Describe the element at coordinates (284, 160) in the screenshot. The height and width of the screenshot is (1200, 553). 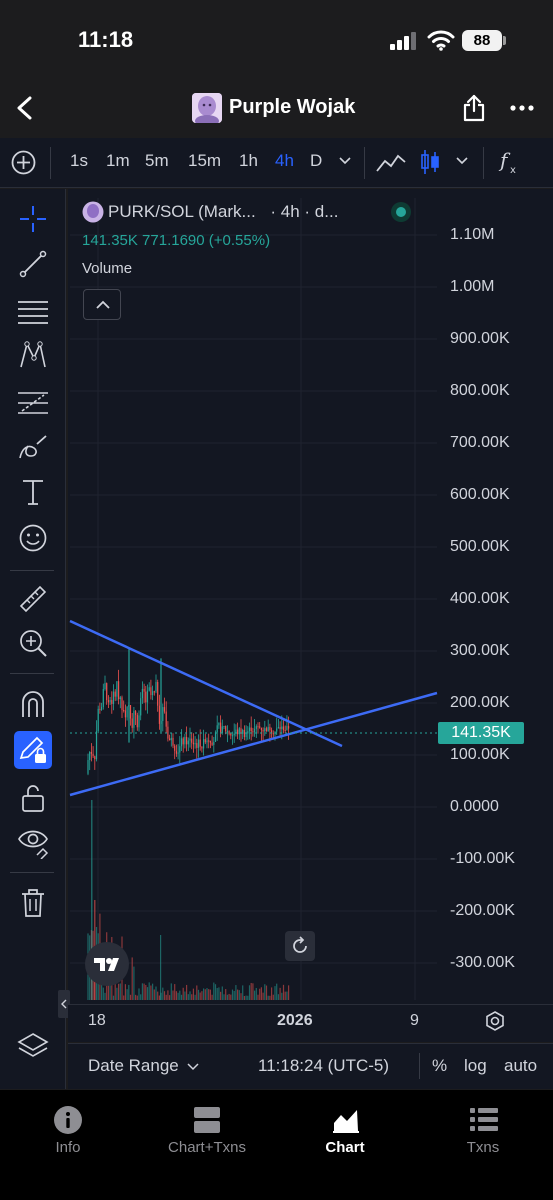
I see `timeframe-4h: 4h` at that location.